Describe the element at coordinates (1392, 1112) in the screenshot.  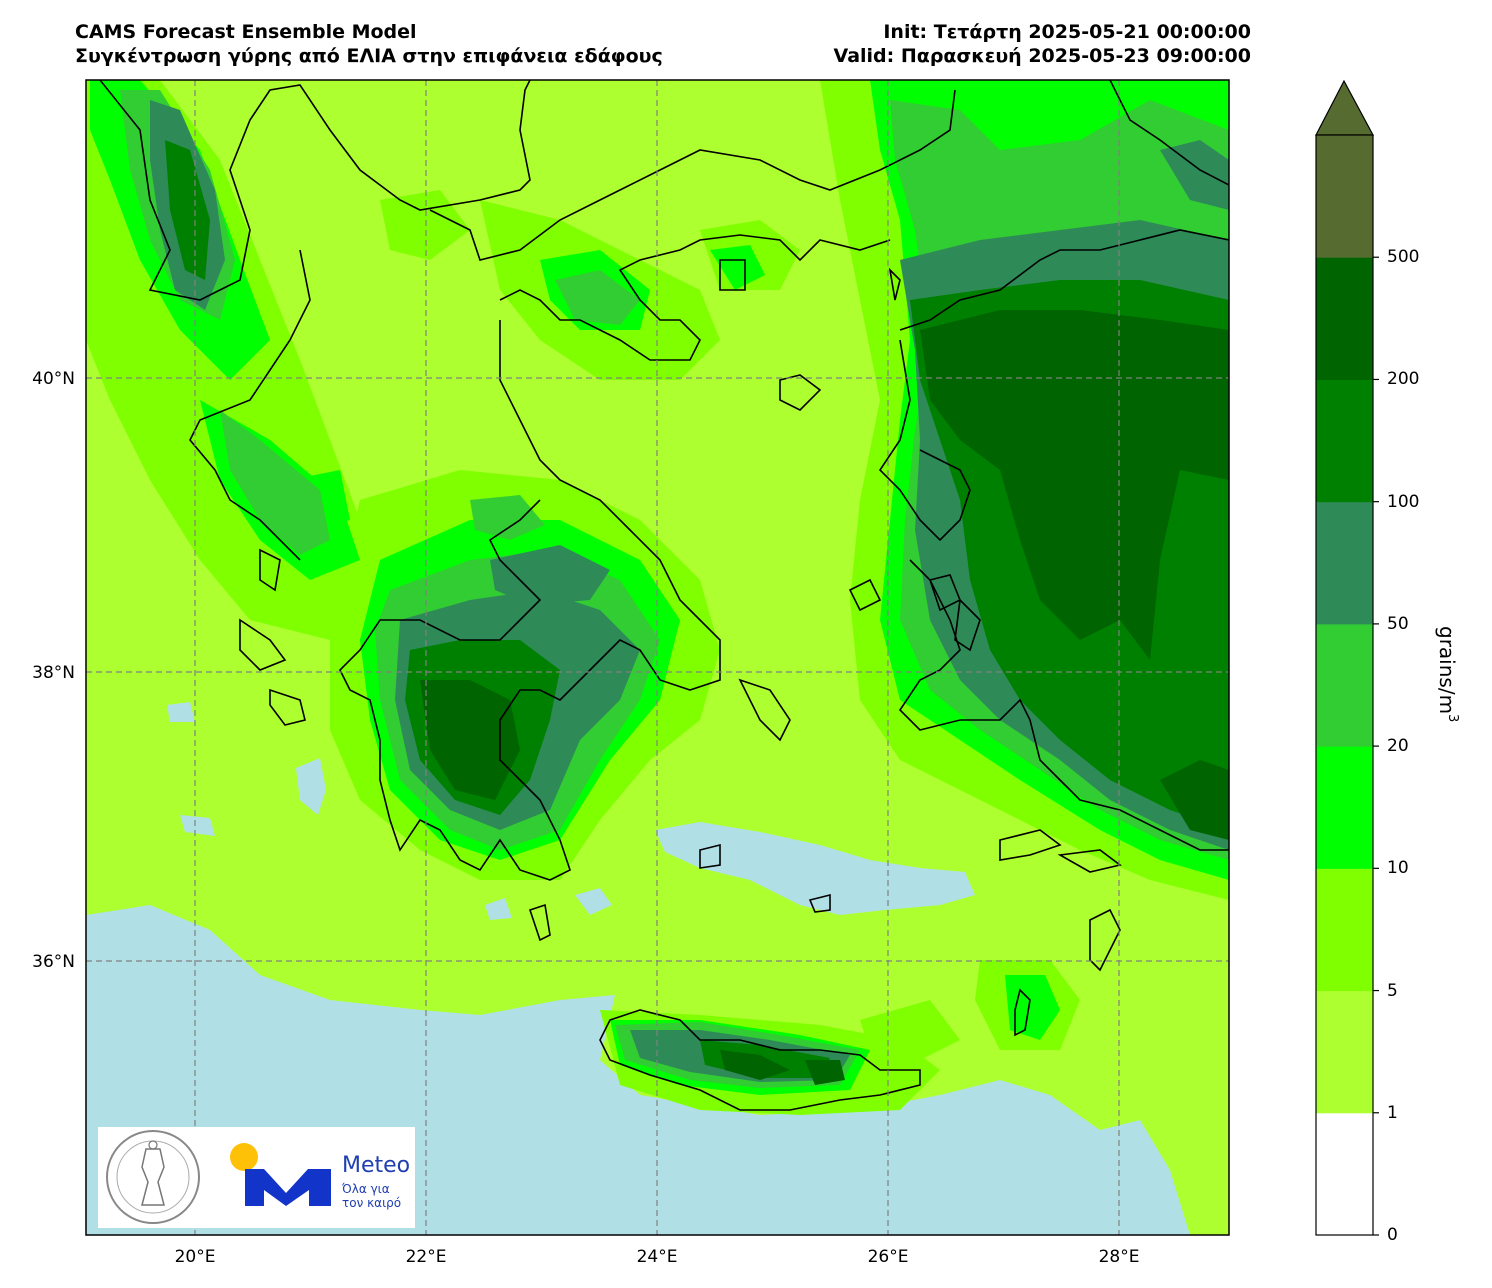
I see `colorbar-label-1: 1` at that location.